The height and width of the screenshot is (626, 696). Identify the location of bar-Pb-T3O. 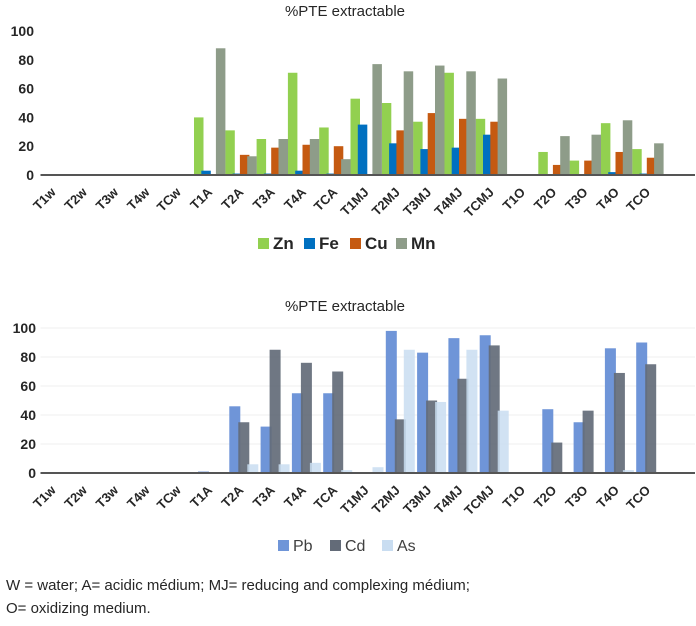
(579, 447).